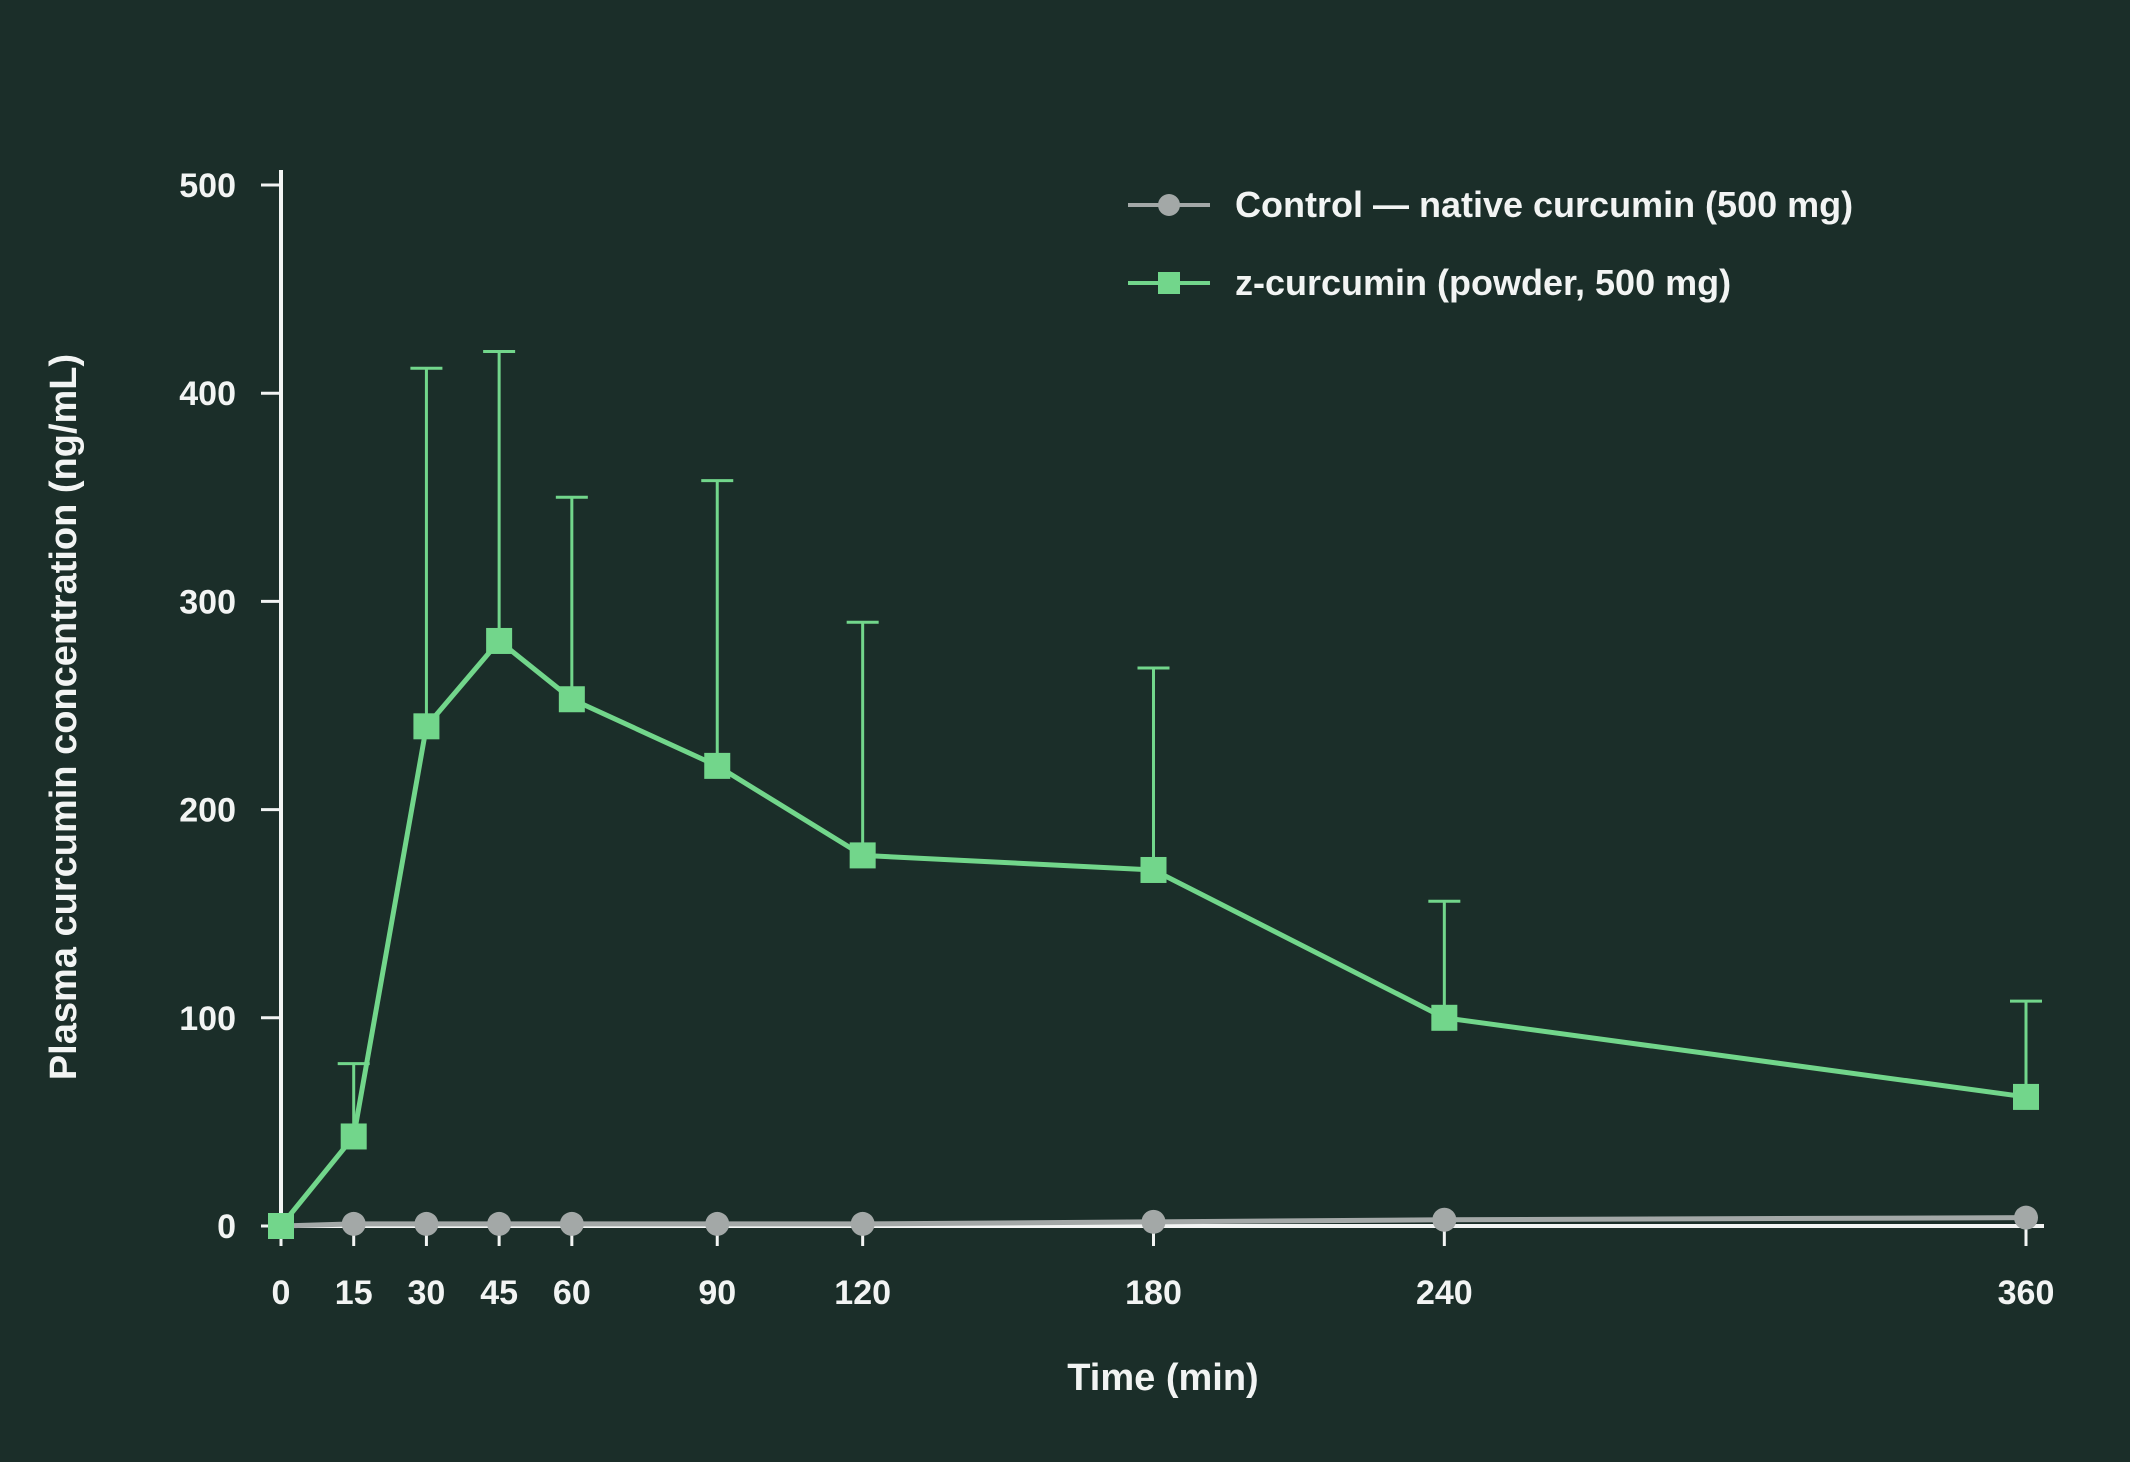 This screenshot has height=1462, width=2130. I want to click on legend-swatch-zcurcumin-marker, so click(1169, 283).